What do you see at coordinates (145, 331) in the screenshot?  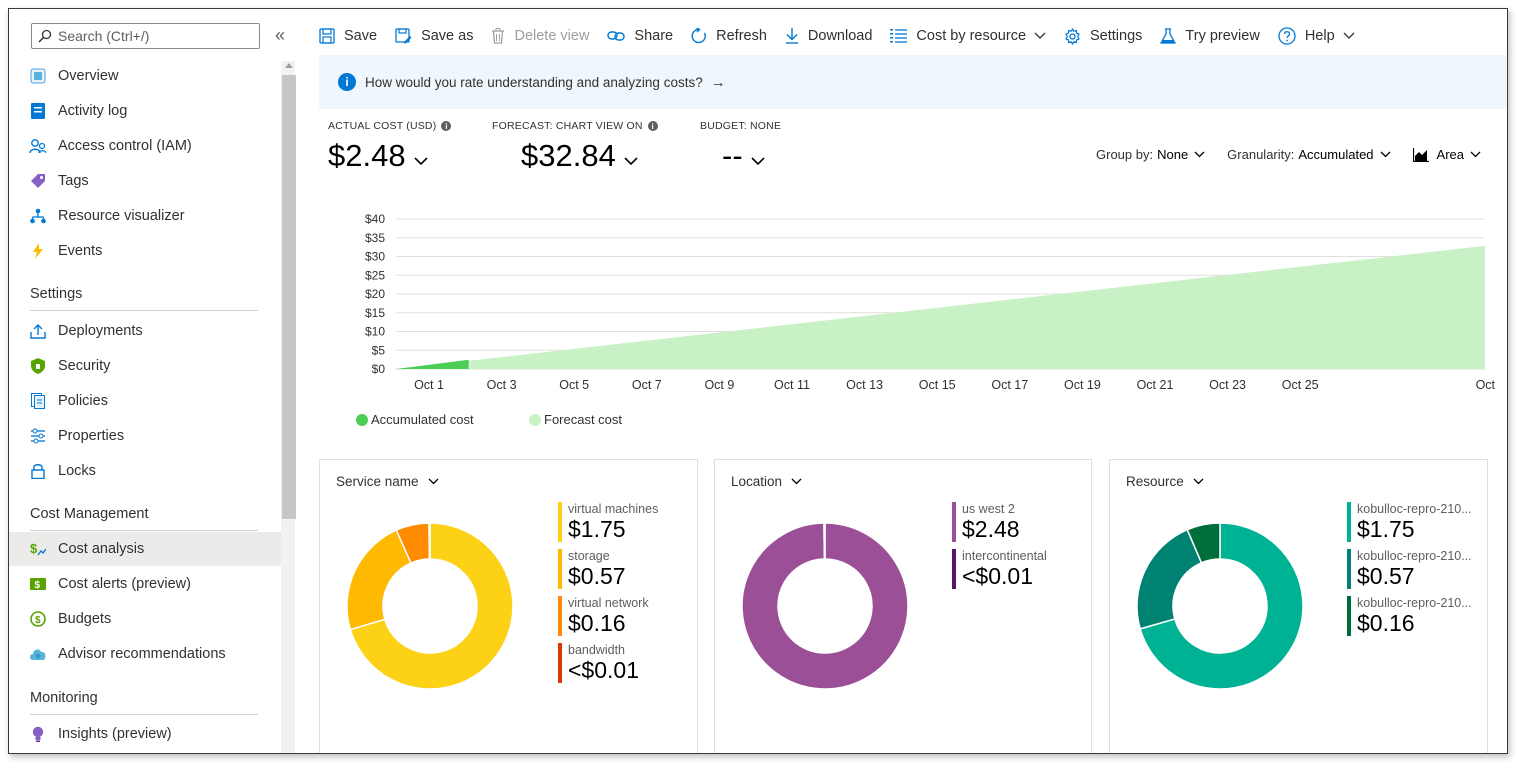 I see `sidebar-item-deployments: Deployments` at bounding box center [145, 331].